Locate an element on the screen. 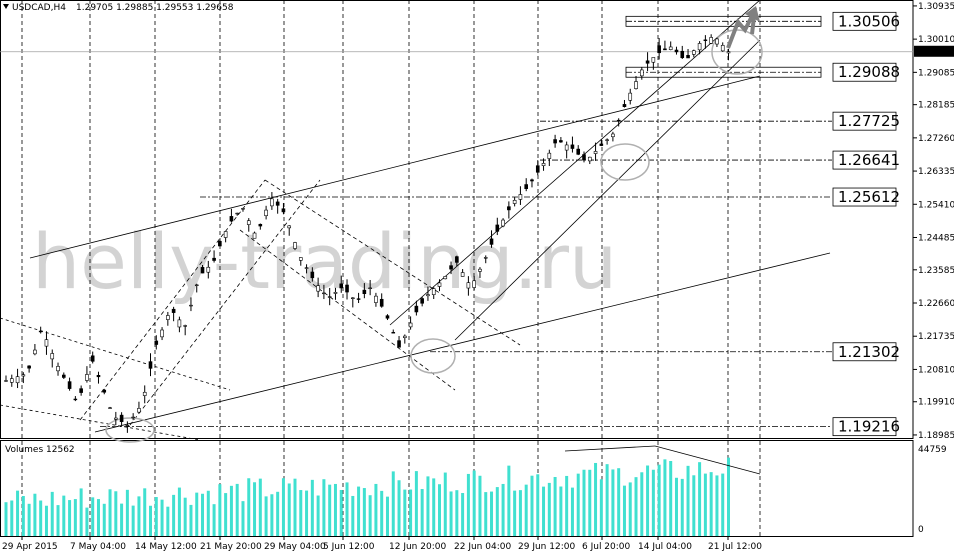 The height and width of the screenshot is (554, 954). dropdown-icon is located at coordinates (6, 6).